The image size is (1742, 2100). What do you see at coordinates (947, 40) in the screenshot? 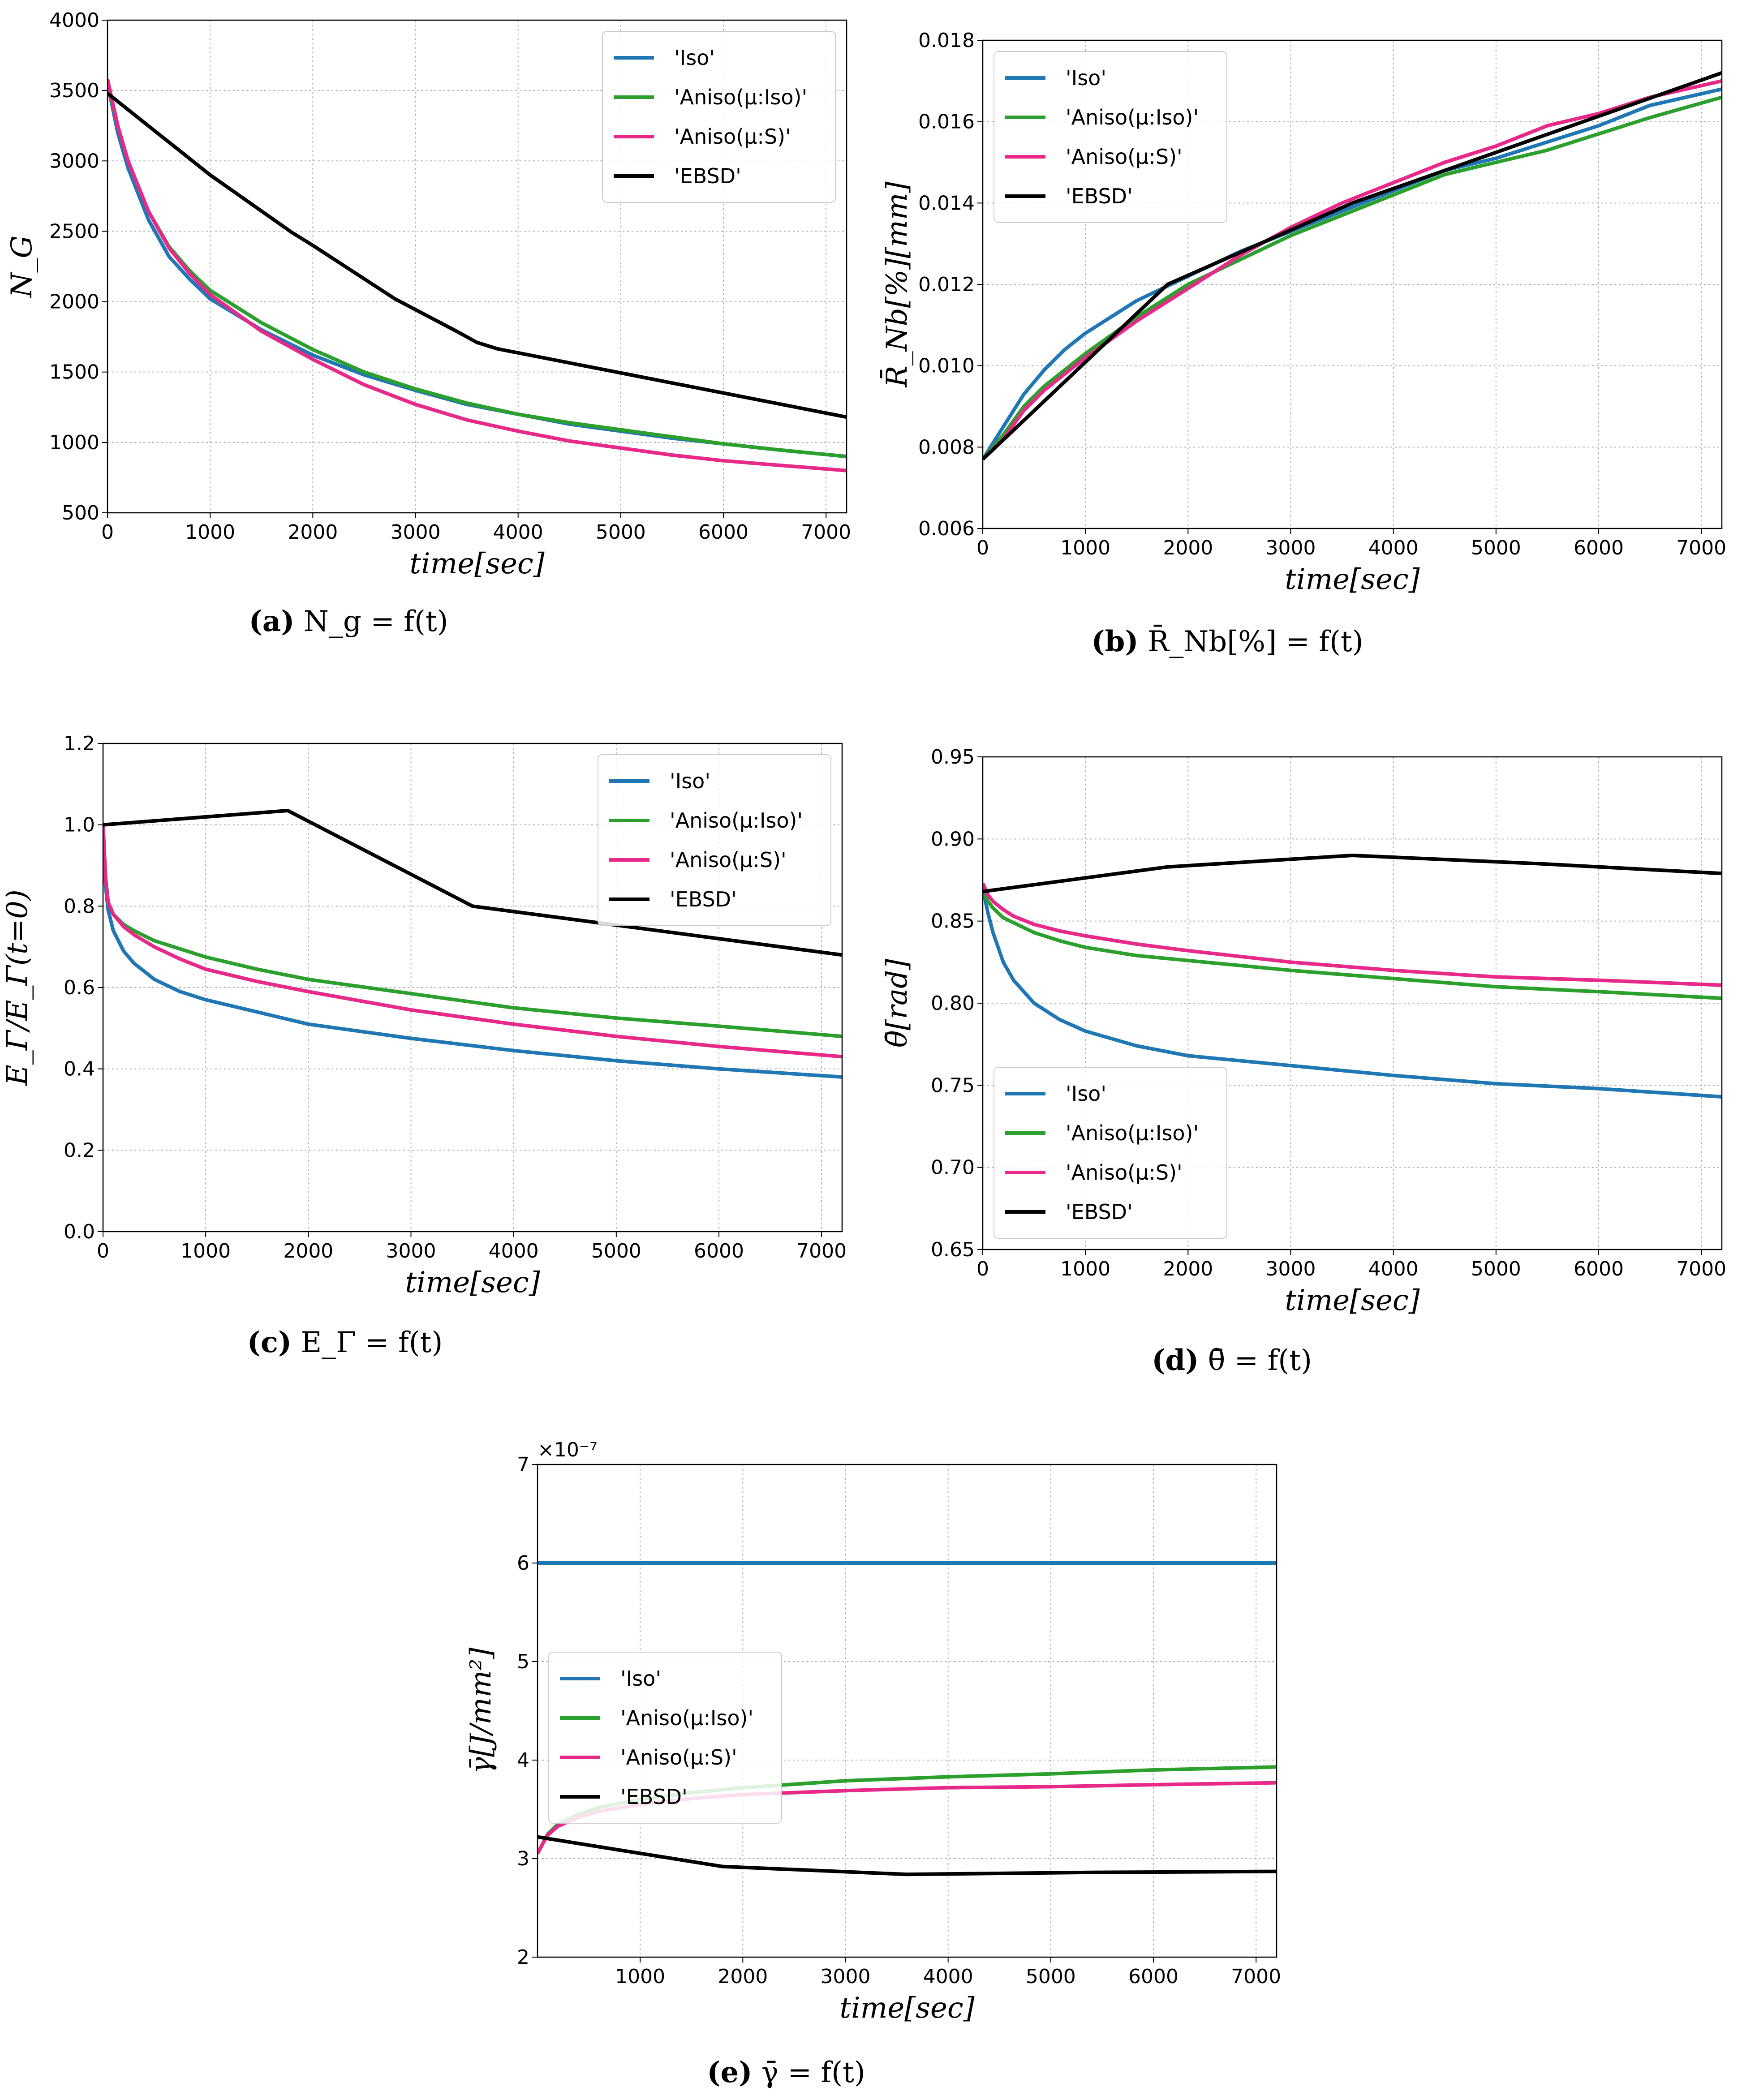
I see `y-tick-label: 0.018` at bounding box center [947, 40].